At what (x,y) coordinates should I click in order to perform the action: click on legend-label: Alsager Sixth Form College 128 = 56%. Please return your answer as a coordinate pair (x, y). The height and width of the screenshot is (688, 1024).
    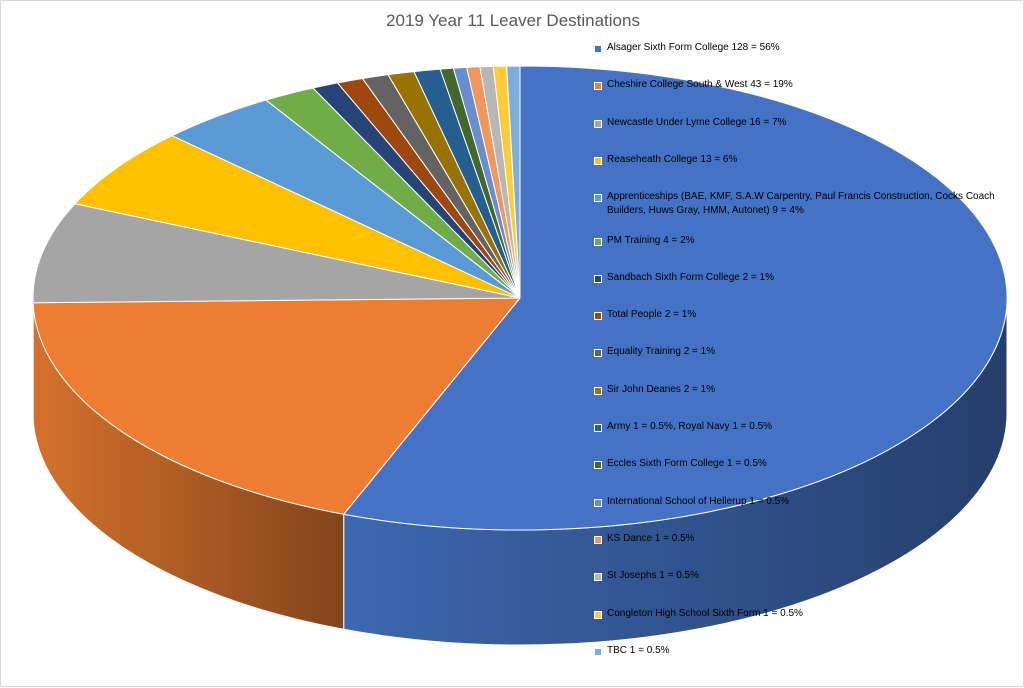
    Looking at the image, I should click on (814, 48).